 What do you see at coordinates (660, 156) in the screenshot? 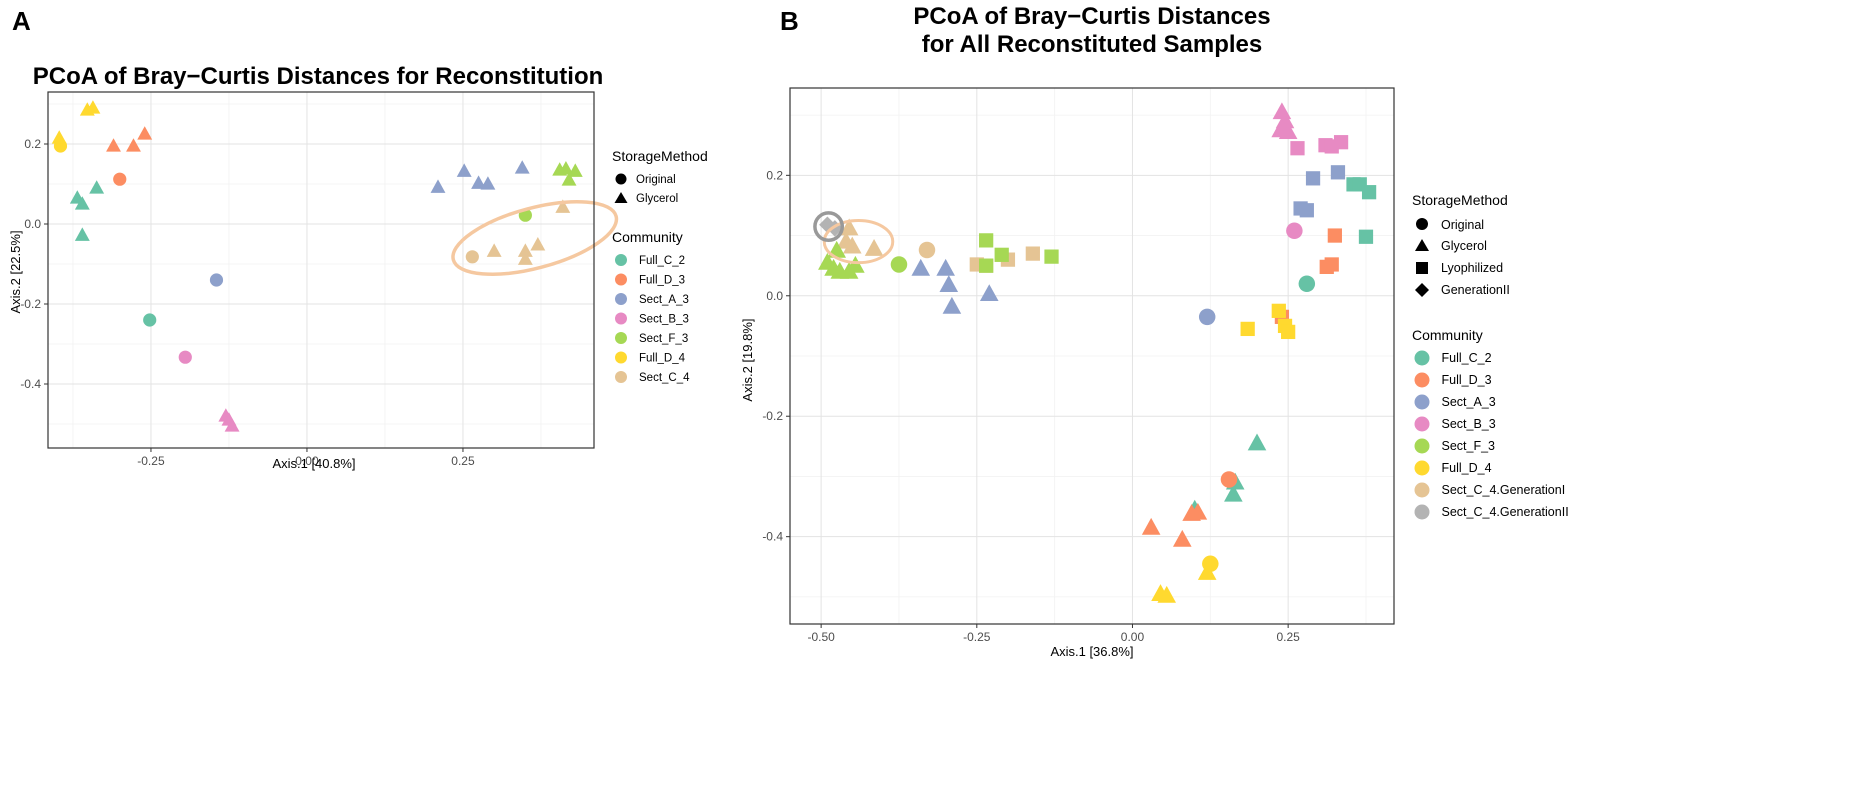
I see `panel-a-legend-storage-title: StorageMethod` at bounding box center [660, 156].